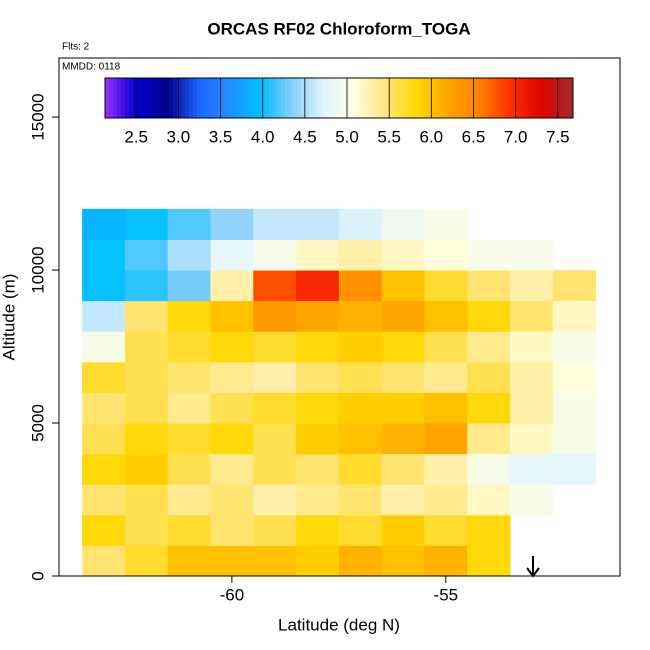 This screenshot has width=650, height=650. I want to click on y-tick-label: 0, so click(37, 575).